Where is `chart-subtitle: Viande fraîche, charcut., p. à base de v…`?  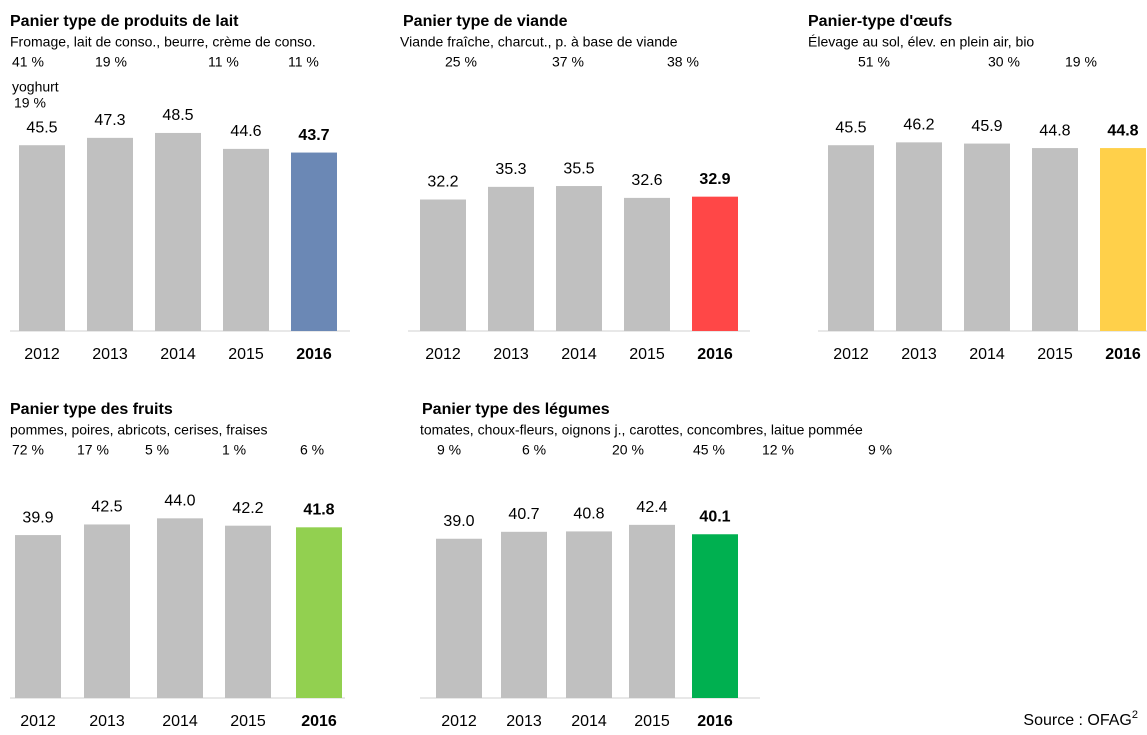
chart-subtitle: Viande fraîche, charcut., p. à base de v… is located at coordinates (539, 42).